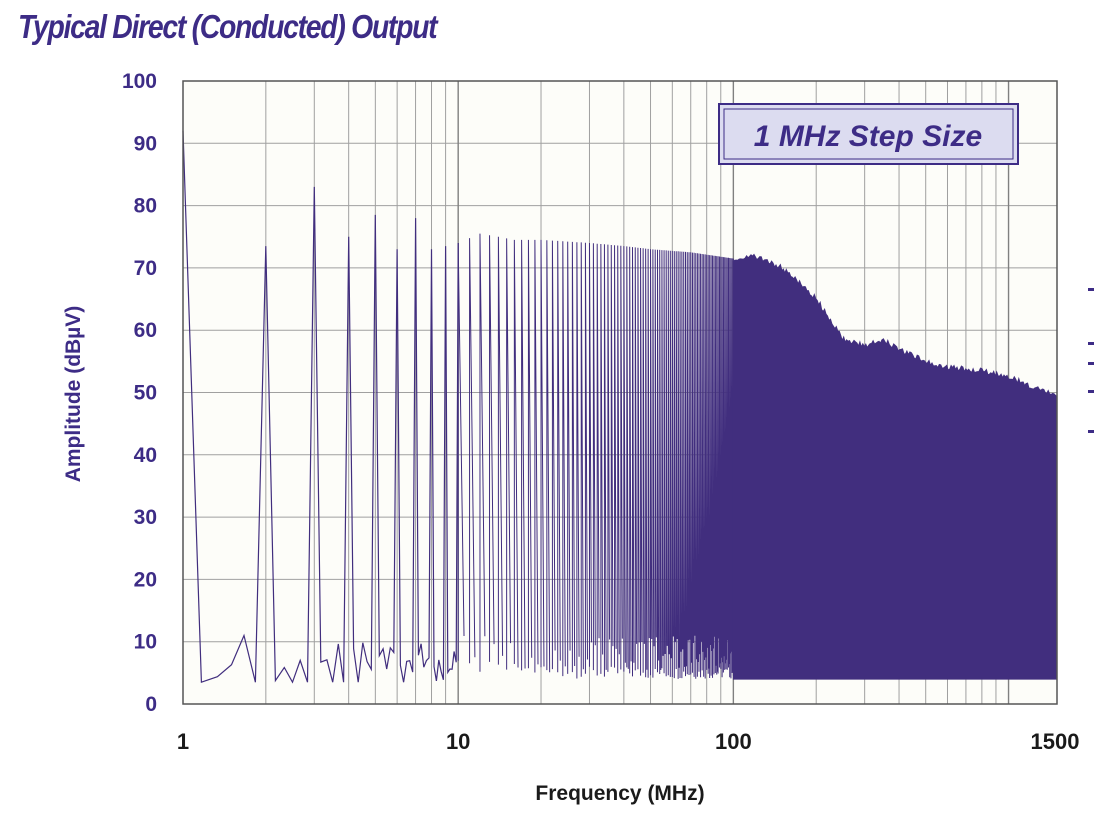  What do you see at coordinates (145, 330) in the screenshot?
I see `y-tick-label: 60` at bounding box center [145, 330].